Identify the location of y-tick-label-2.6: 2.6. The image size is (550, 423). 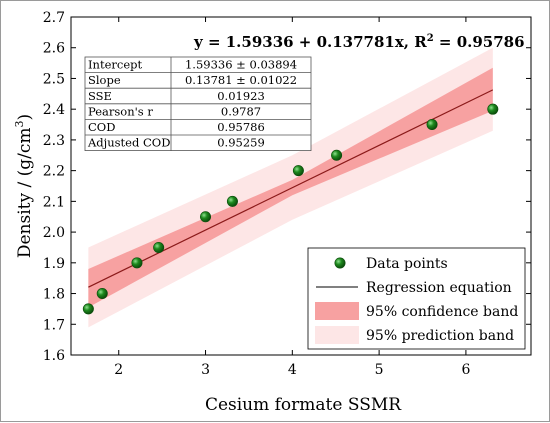
(54, 49).